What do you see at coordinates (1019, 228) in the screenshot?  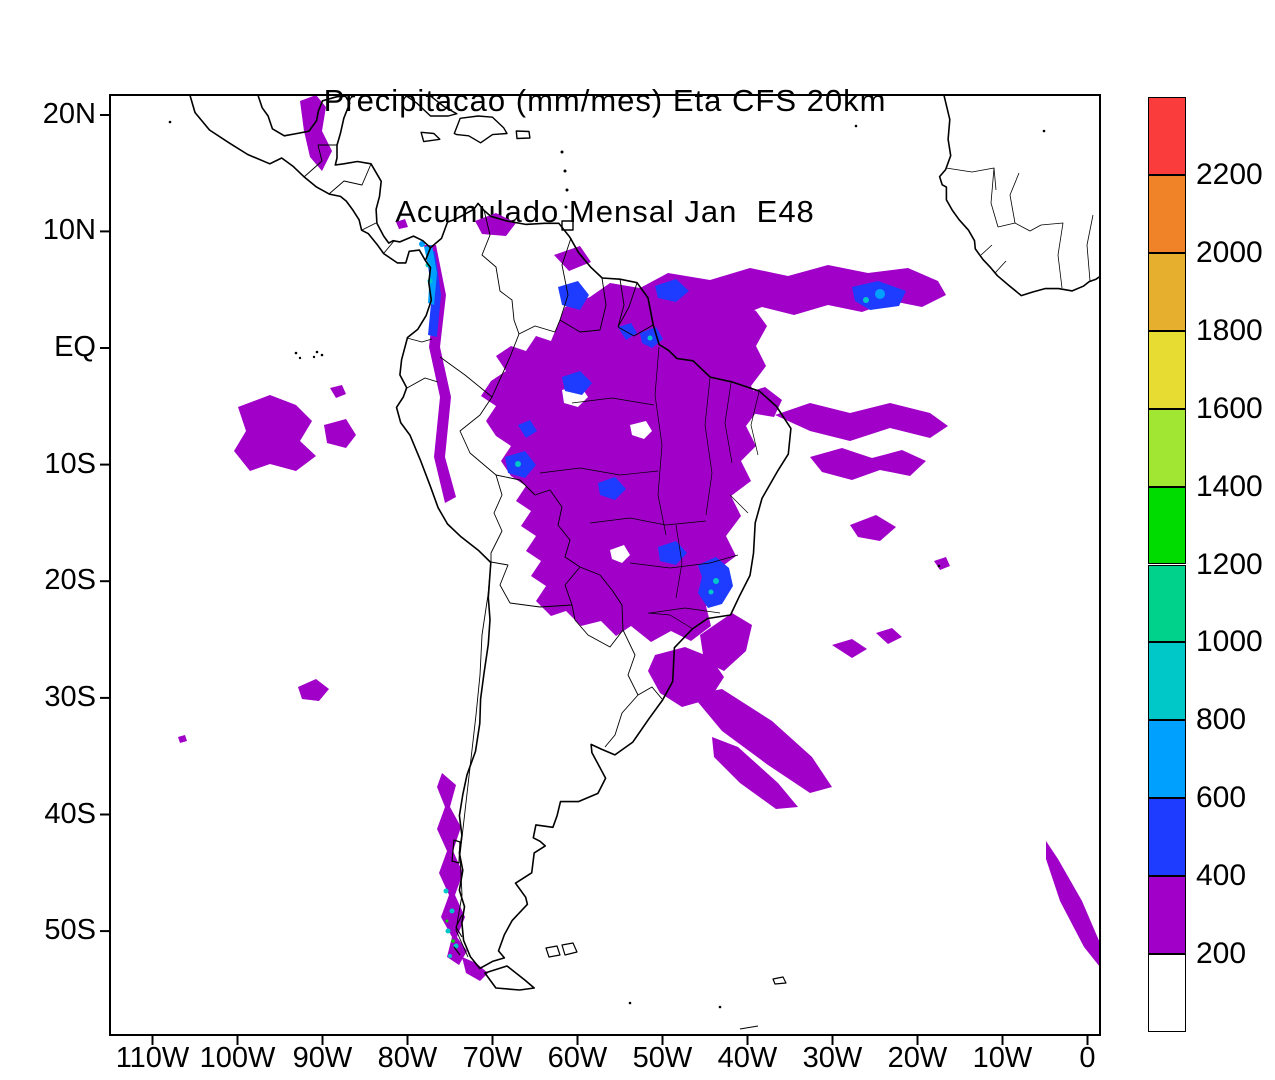 I see `west-africa-borders` at bounding box center [1019, 228].